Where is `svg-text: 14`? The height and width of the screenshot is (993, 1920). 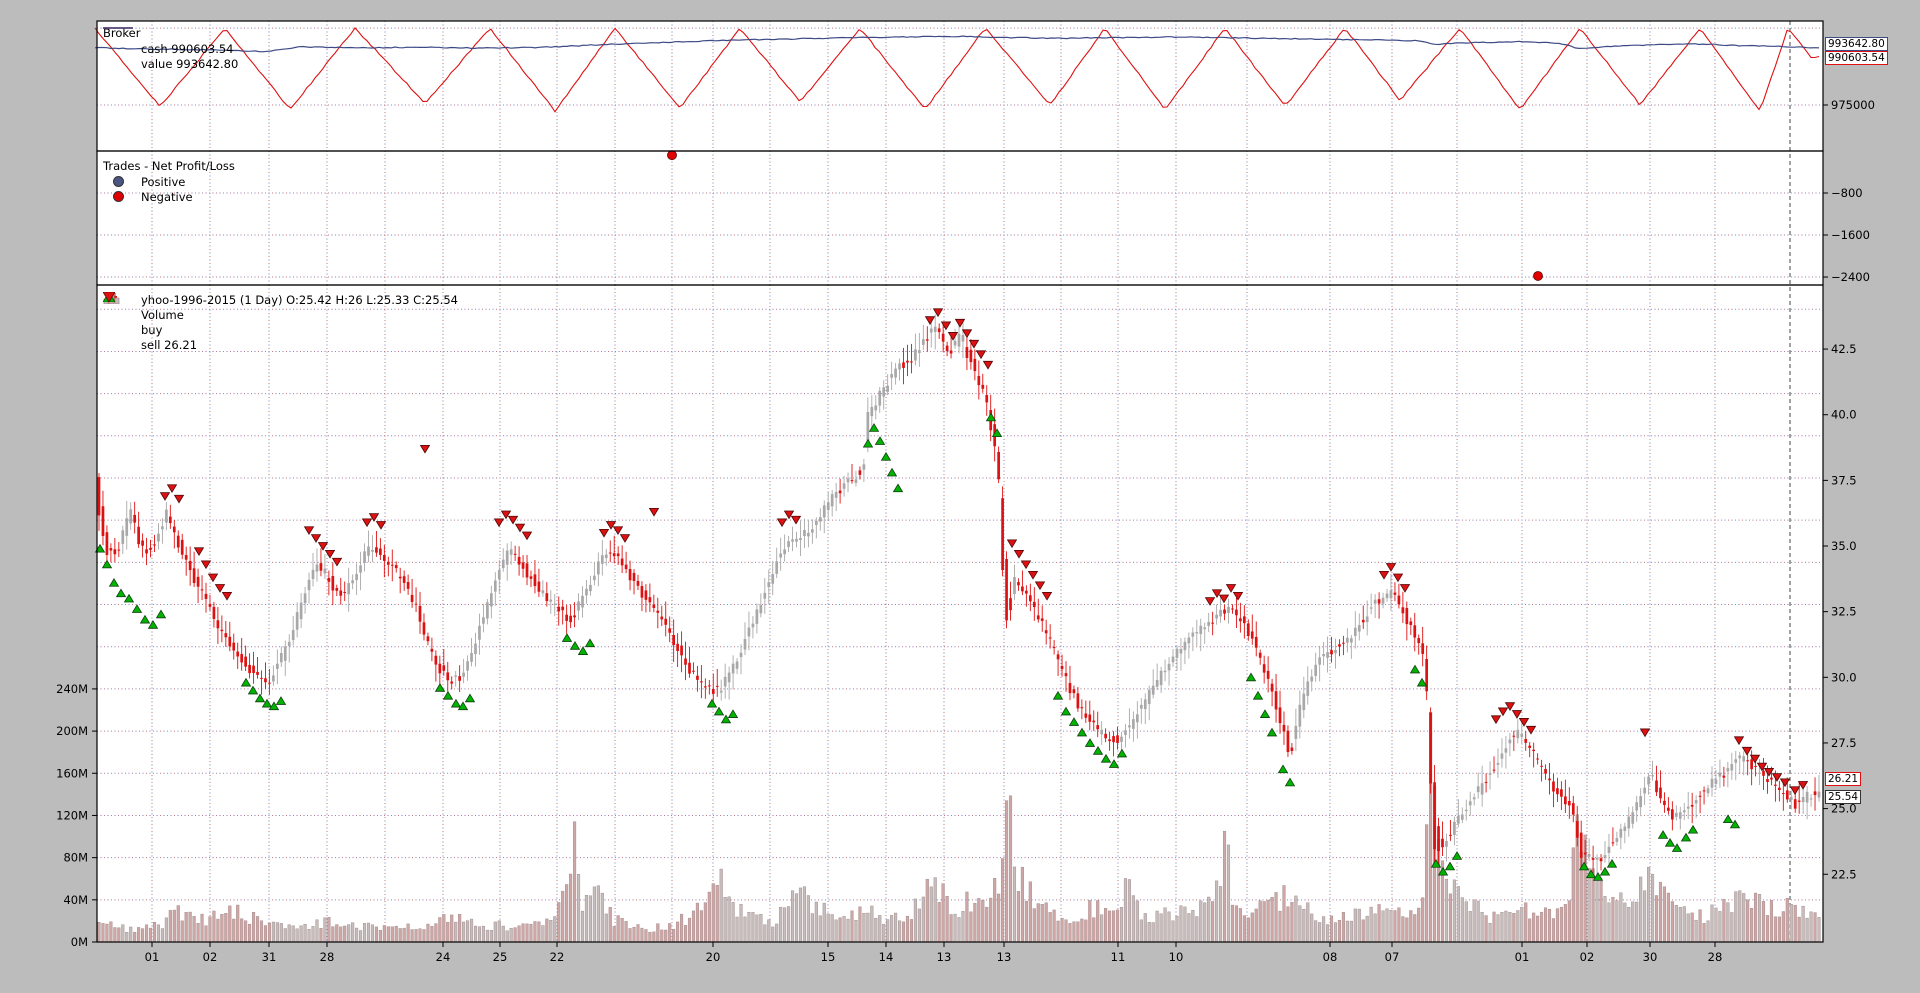 svg-text: 14 is located at coordinates (886, 957).